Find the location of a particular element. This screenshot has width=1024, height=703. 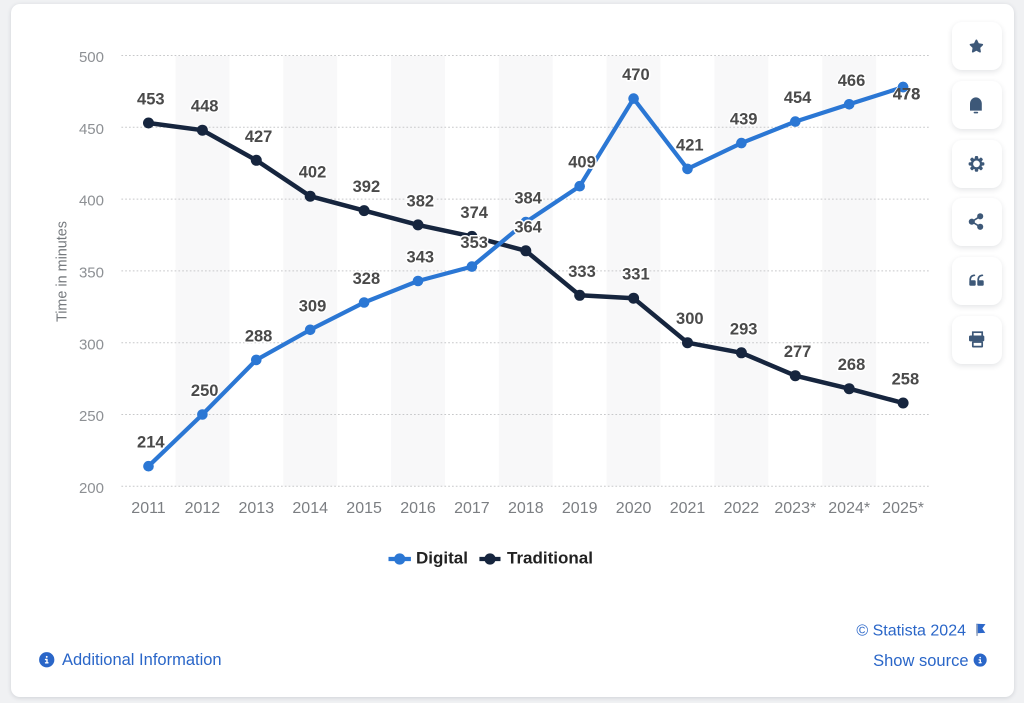

svg-text: 2017 is located at coordinates (472, 508).